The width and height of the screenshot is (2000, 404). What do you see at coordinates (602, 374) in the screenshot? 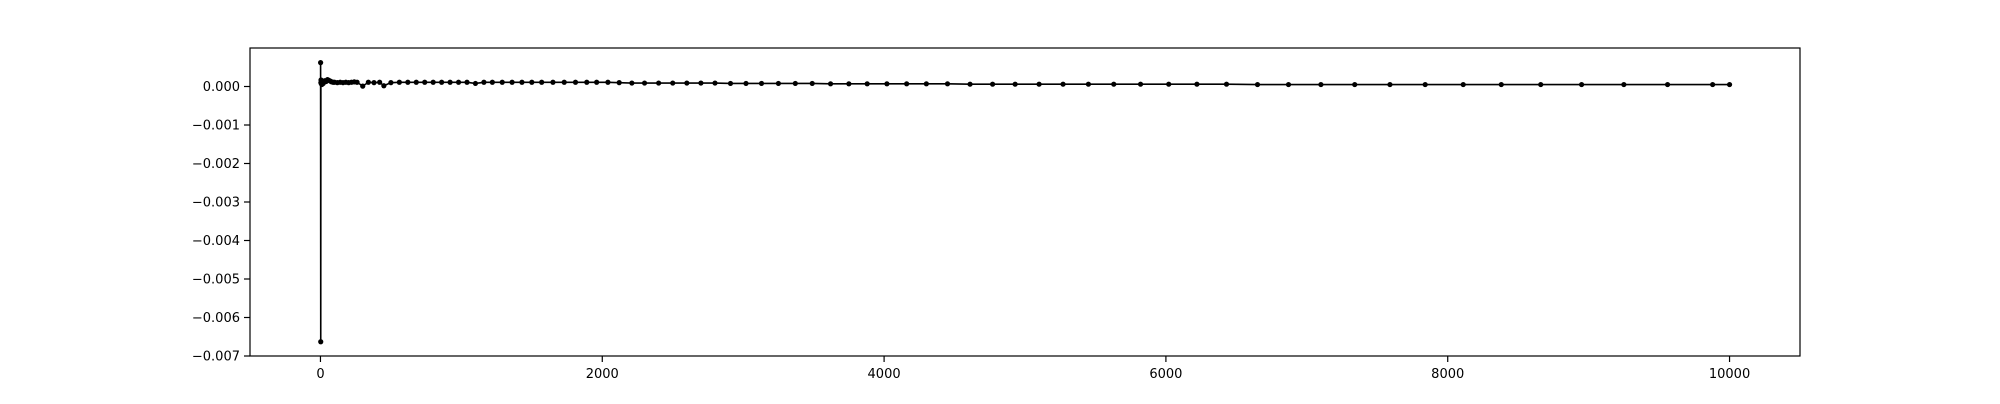
I see `x-tick-label: 2000` at bounding box center [602, 374].